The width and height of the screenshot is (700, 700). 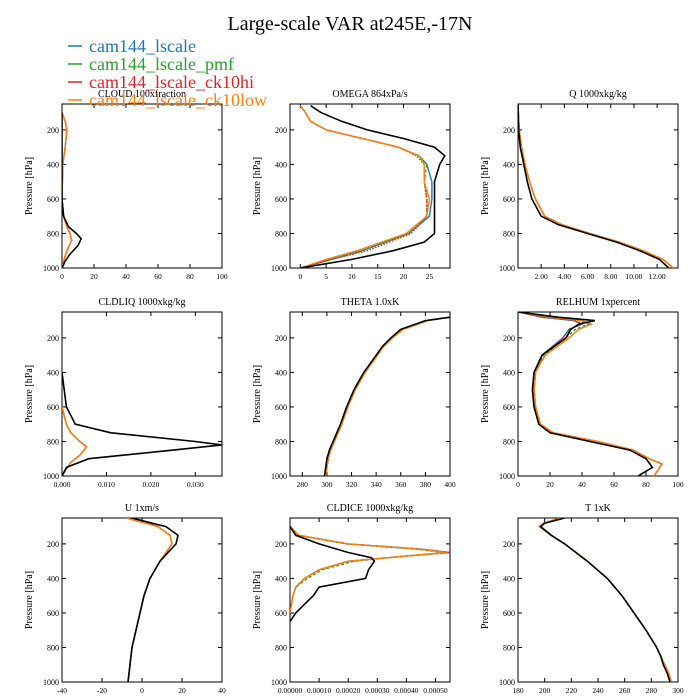 I want to click on x-tick-label: 2.00, so click(x=541, y=276).